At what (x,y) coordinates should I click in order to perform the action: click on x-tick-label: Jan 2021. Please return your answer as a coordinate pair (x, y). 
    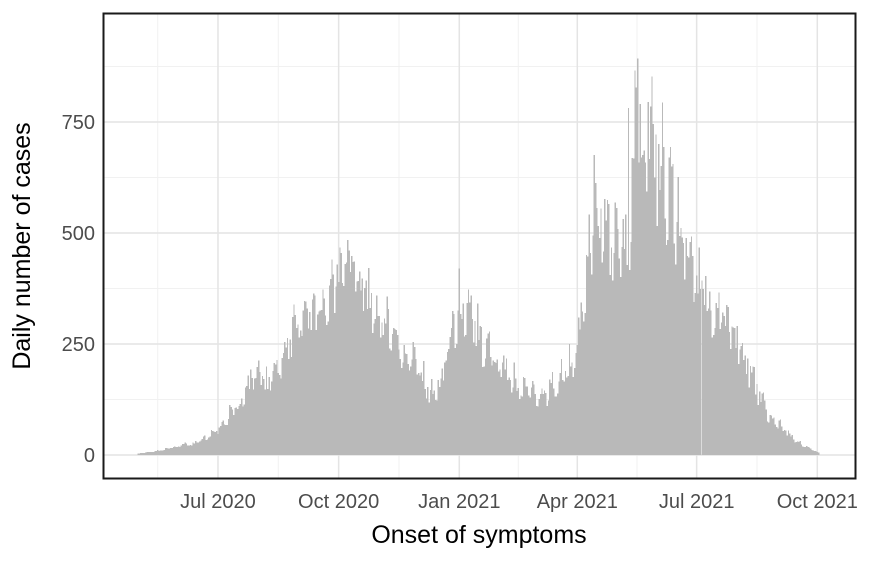
    Looking at the image, I should click on (459, 502).